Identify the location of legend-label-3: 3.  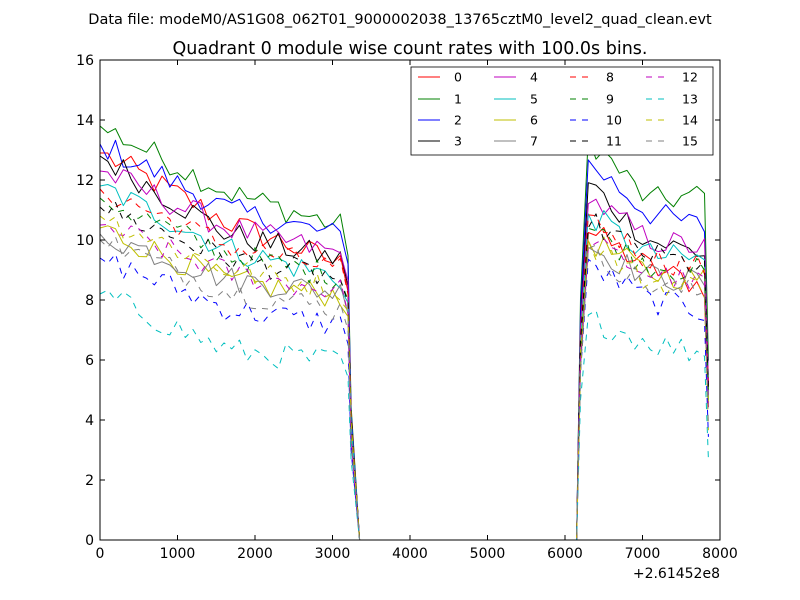
(458, 141).